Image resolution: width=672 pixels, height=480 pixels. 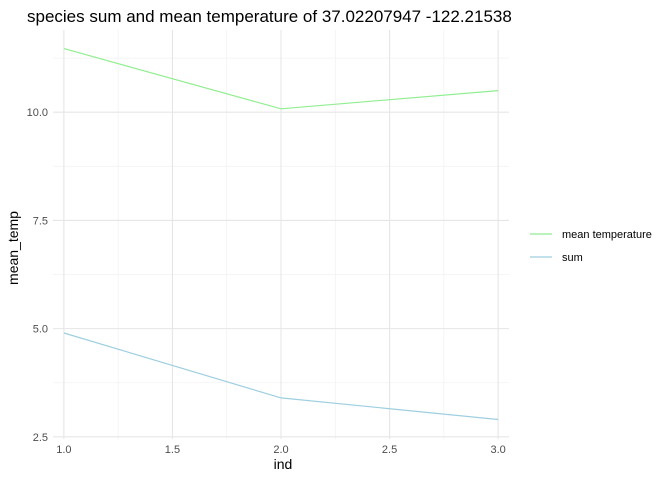 I want to click on y-tick-label: 7.5, so click(x=40, y=221).